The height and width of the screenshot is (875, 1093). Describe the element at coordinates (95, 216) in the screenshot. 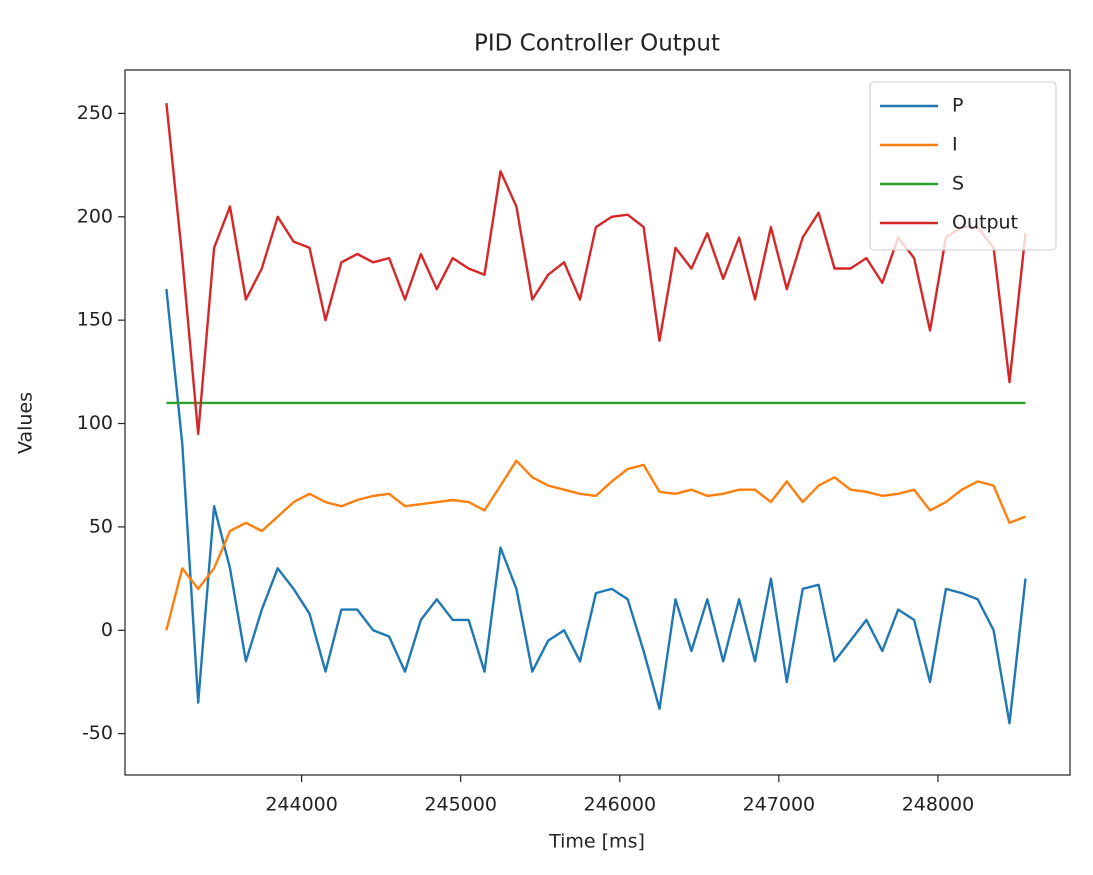

I see `y-tick-label: 200` at that location.